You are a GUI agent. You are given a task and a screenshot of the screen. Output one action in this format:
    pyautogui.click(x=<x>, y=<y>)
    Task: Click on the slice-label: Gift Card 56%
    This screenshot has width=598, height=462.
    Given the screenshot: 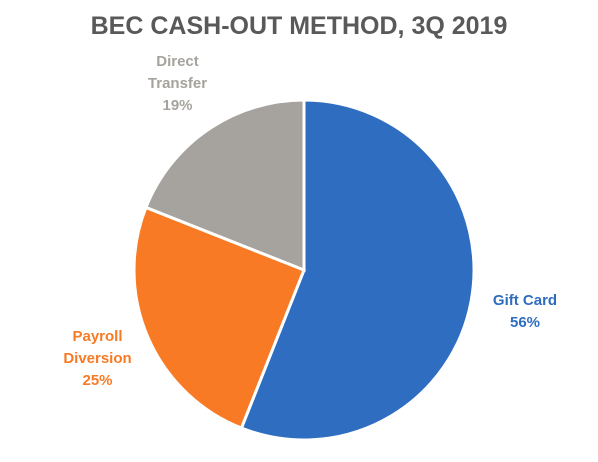 What is the action you would take?
    pyautogui.click(x=525, y=312)
    